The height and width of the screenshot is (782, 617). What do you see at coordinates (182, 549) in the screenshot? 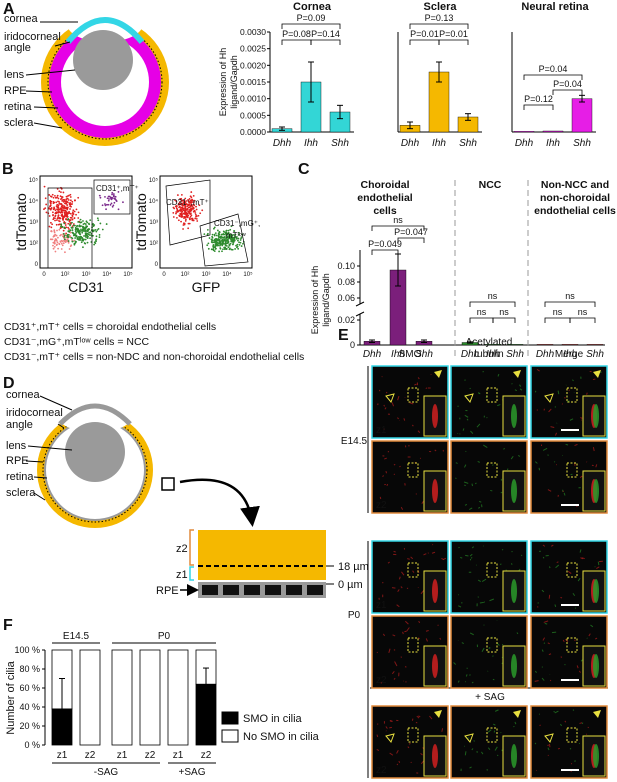
I see `inset-label: z2` at bounding box center [182, 549].